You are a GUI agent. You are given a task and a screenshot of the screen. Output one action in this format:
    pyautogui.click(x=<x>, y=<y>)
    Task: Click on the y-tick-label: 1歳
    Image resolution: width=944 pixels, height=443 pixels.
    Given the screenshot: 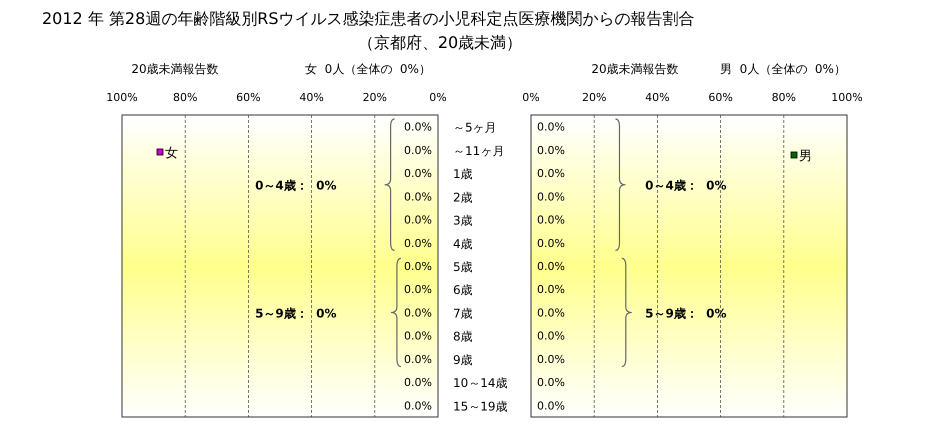 What is the action you would take?
    pyautogui.click(x=463, y=174)
    